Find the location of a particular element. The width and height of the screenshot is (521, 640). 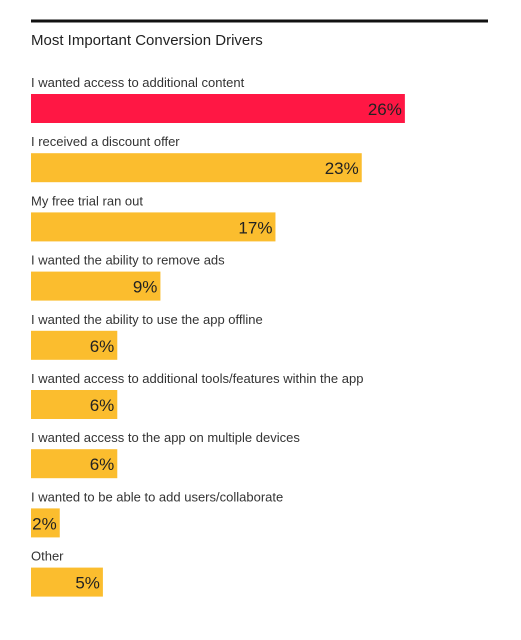

category-label: I wanted access to additional content is located at coordinates (138, 82).